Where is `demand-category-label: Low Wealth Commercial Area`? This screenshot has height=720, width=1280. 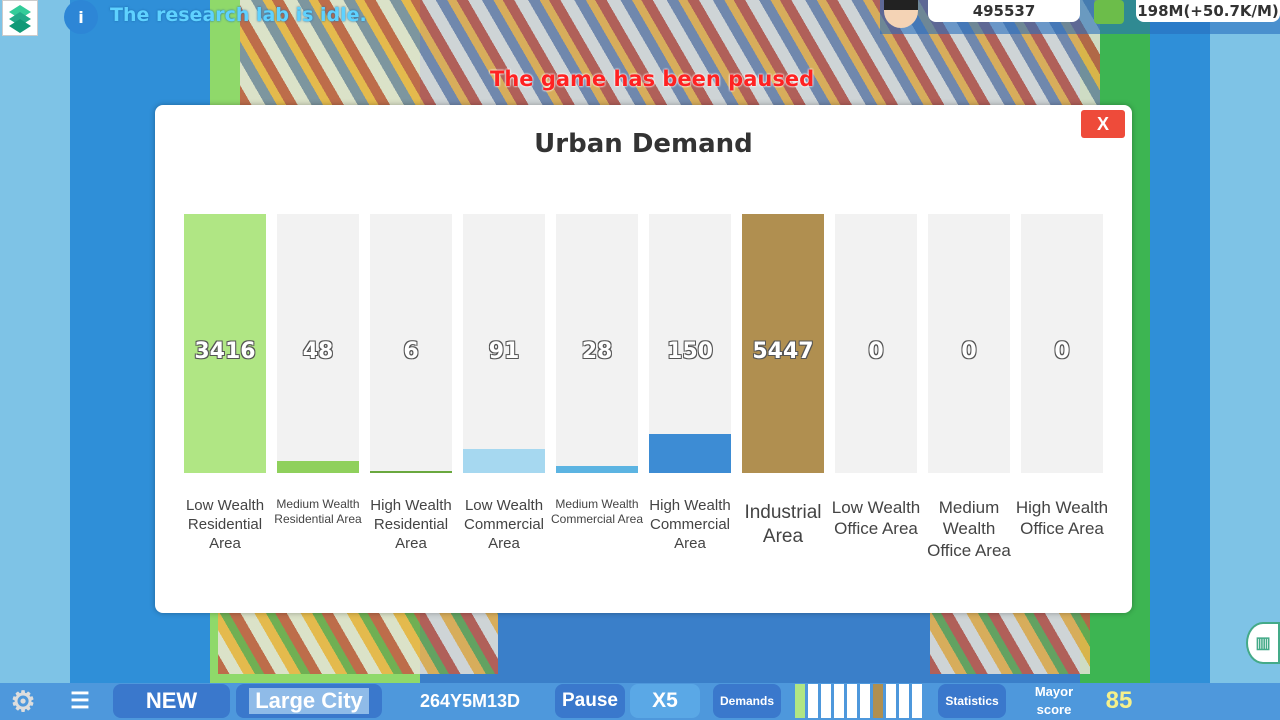 demand-category-label: Low Wealth Commercial Area is located at coordinates (503, 524).